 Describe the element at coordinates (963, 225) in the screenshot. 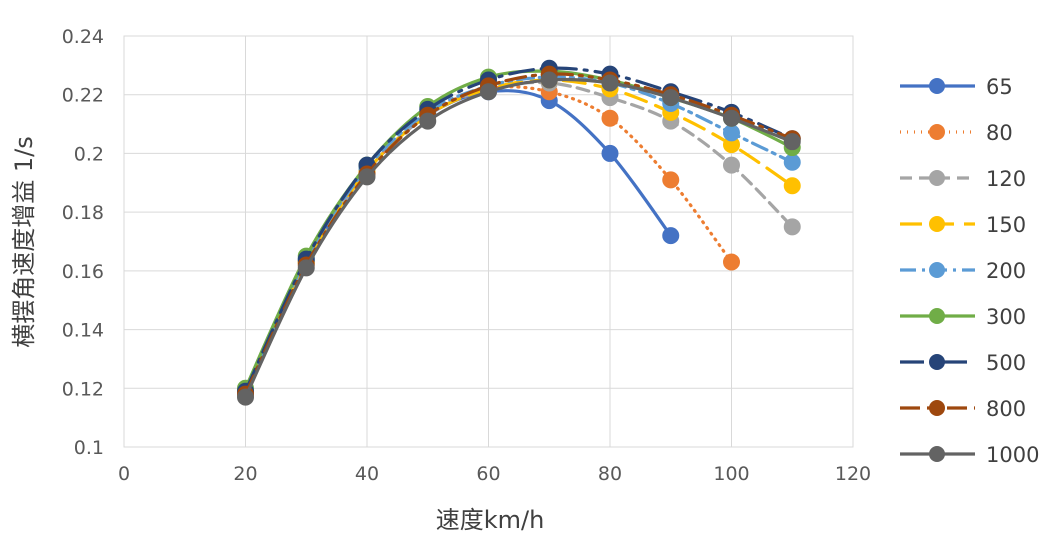

I see `legend-item-150: 150` at that location.